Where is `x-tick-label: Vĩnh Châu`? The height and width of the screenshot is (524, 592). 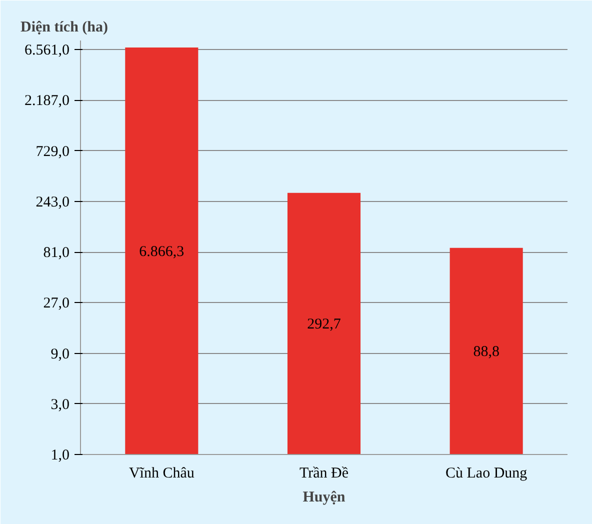 x-tick-label: Vĩnh Châu is located at coordinates (161, 474).